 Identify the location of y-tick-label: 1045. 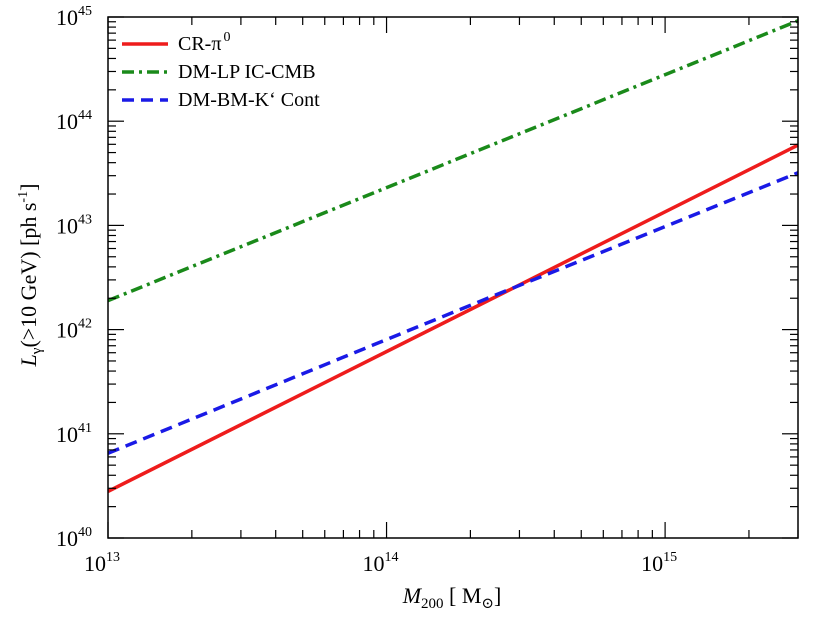
(74, 17).